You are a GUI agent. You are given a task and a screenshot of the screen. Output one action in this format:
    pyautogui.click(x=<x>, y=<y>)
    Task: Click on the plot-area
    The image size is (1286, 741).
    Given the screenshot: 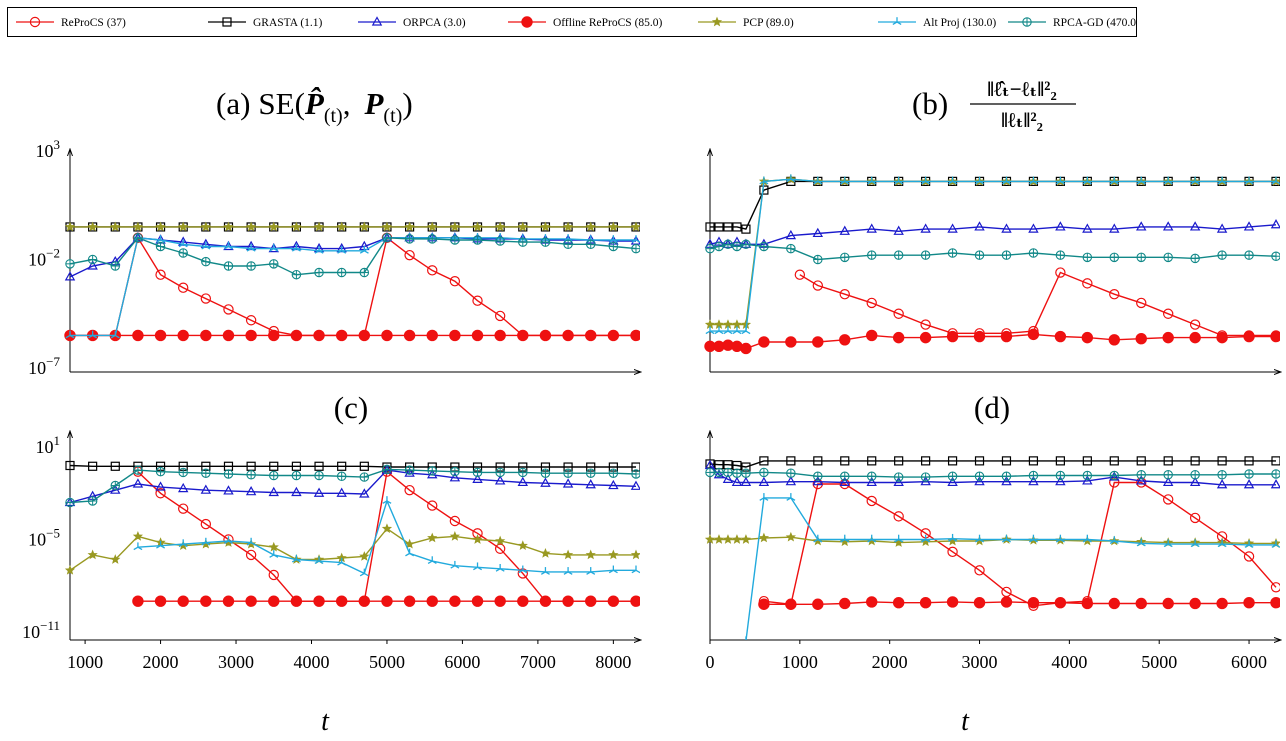 What is the action you would take?
    pyautogui.click(x=992, y=264)
    